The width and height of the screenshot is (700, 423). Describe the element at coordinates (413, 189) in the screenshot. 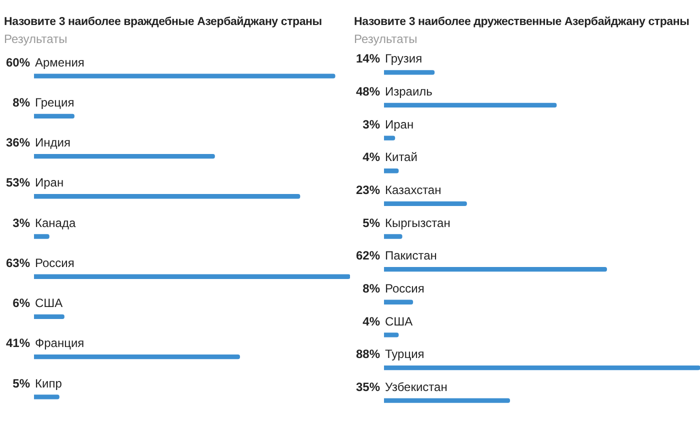

I see `y-tick-label: Казахстан` at that location.